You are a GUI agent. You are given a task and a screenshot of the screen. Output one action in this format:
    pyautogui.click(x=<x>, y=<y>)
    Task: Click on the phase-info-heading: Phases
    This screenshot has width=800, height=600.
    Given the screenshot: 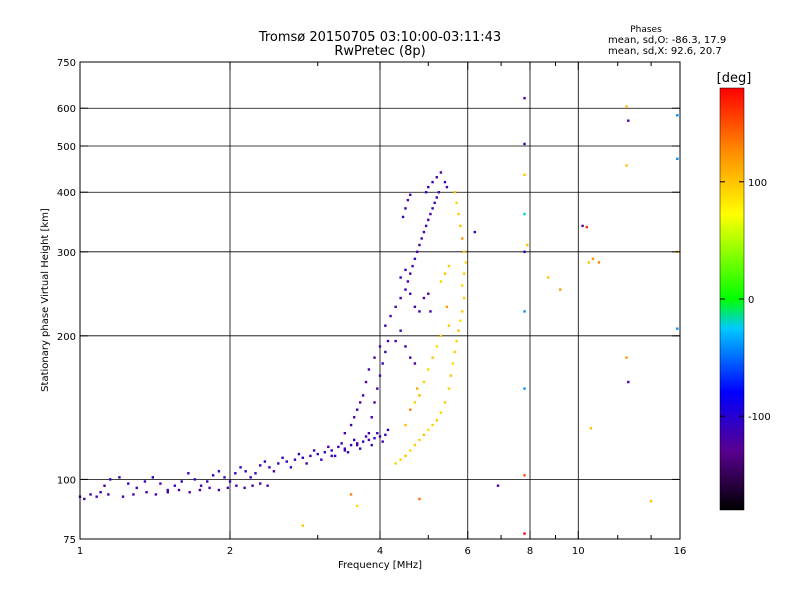 What is the action you would take?
    pyautogui.click(x=646, y=30)
    